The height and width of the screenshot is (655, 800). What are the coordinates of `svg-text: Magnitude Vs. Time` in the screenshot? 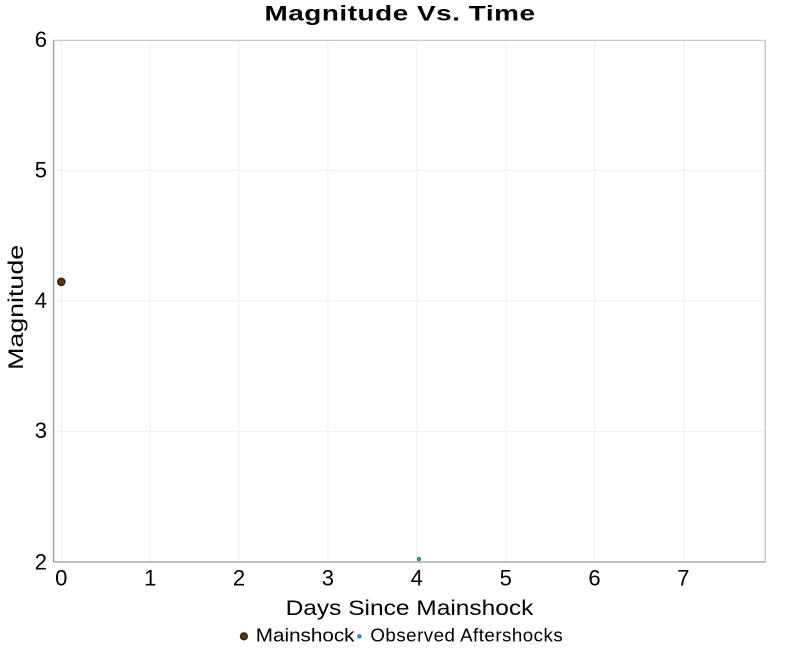 It's located at (399, 14).